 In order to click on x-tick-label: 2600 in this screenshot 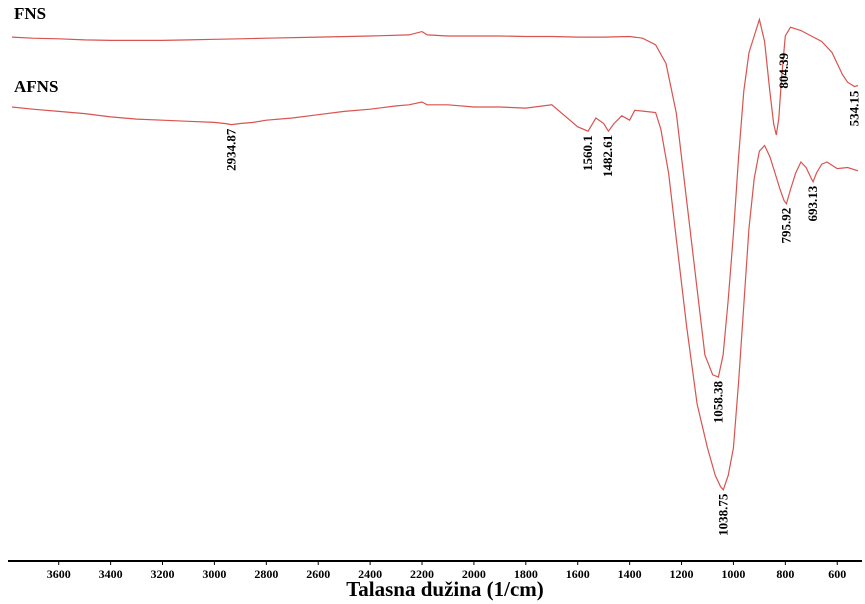, I will do `click(318, 574)`.